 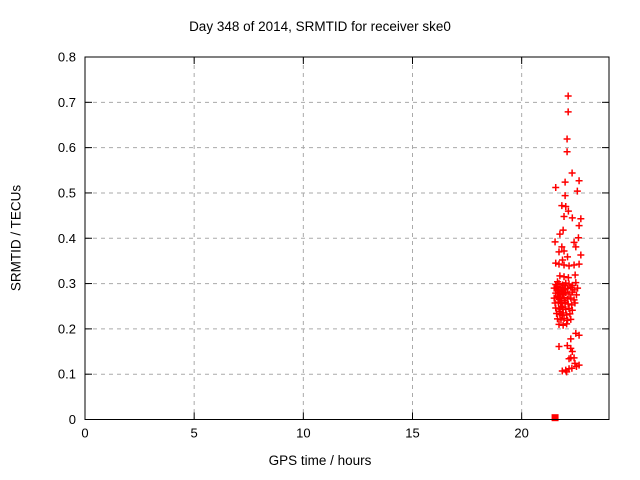 I want to click on y-tick-label: 0.8, so click(x=67, y=57).